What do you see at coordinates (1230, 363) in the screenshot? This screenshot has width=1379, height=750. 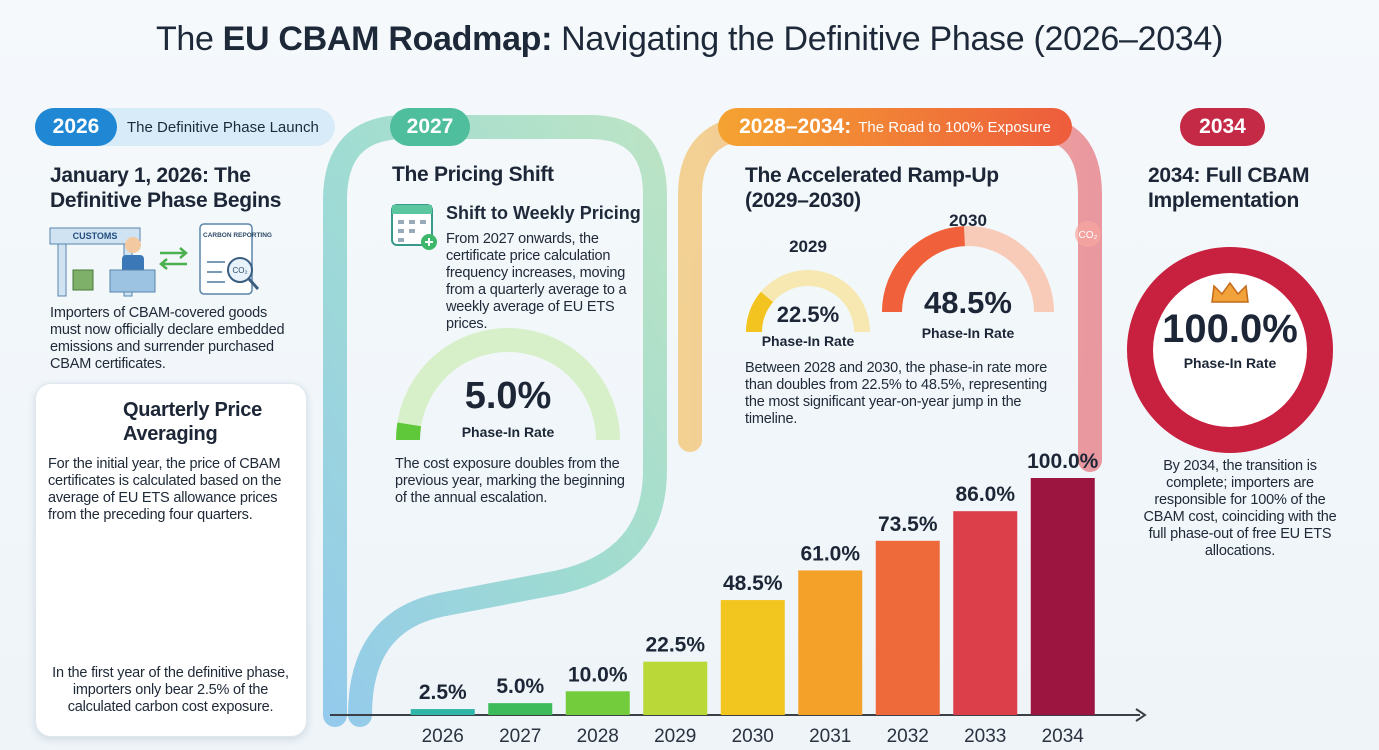 I see `ring-caption: Phase-In Rate` at bounding box center [1230, 363].